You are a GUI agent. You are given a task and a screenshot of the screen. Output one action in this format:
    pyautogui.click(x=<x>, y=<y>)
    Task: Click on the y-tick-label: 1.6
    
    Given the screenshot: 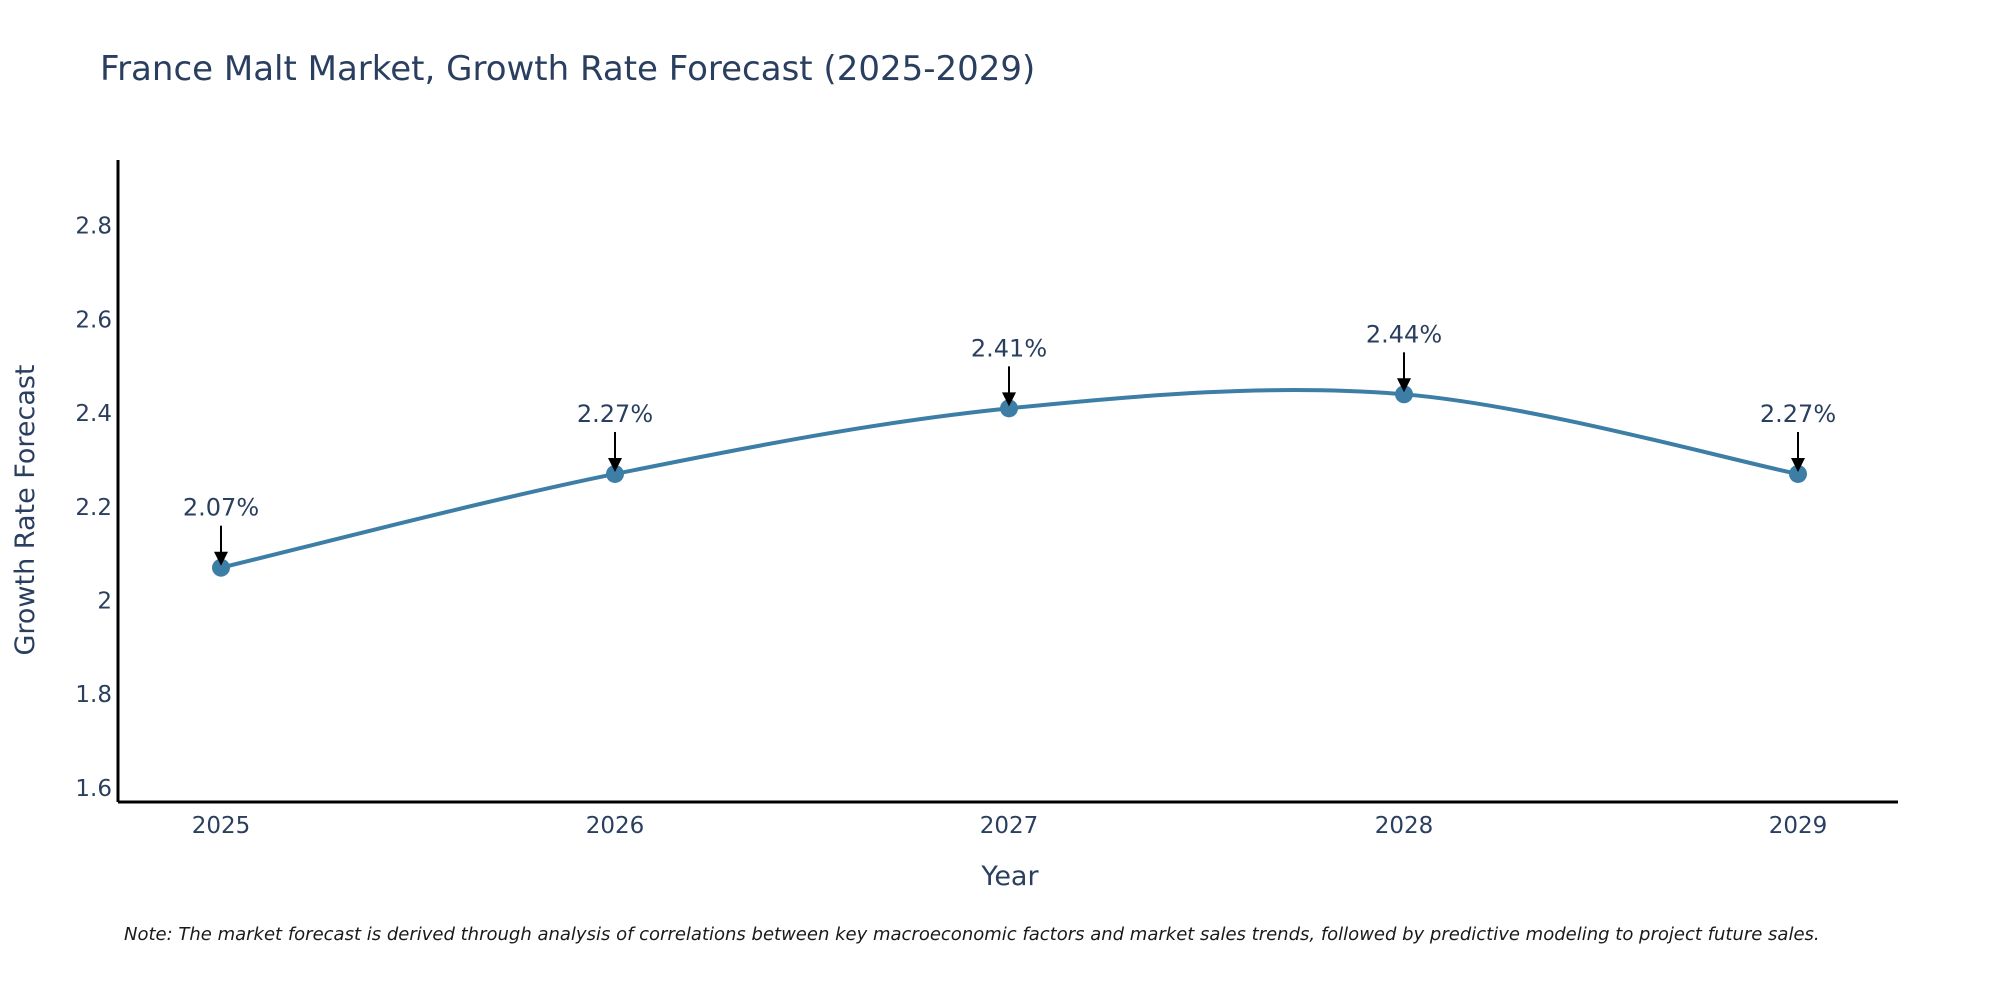 What is the action you would take?
    pyautogui.click(x=93, y=789)
    